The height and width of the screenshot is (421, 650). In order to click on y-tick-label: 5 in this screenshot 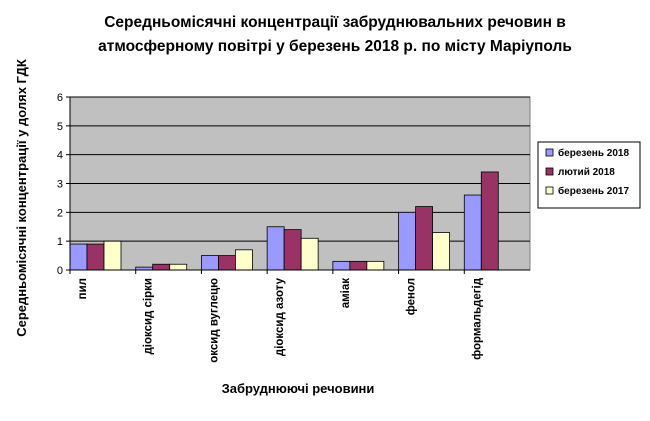, I will do `click(60, 127)`.